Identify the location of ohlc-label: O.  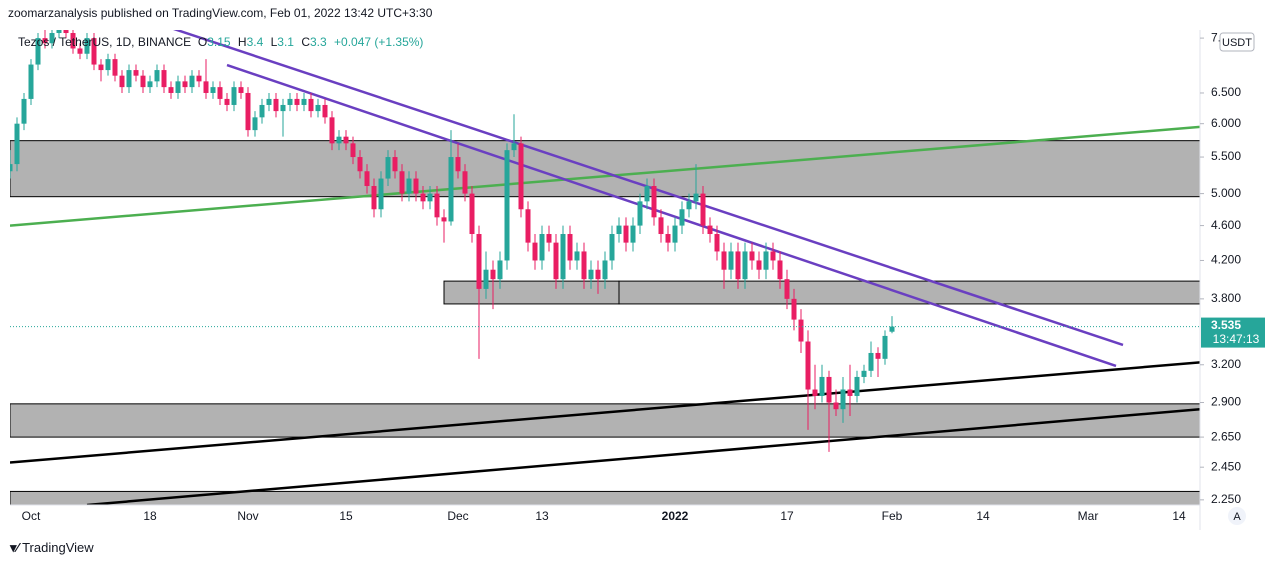
(202, 42).